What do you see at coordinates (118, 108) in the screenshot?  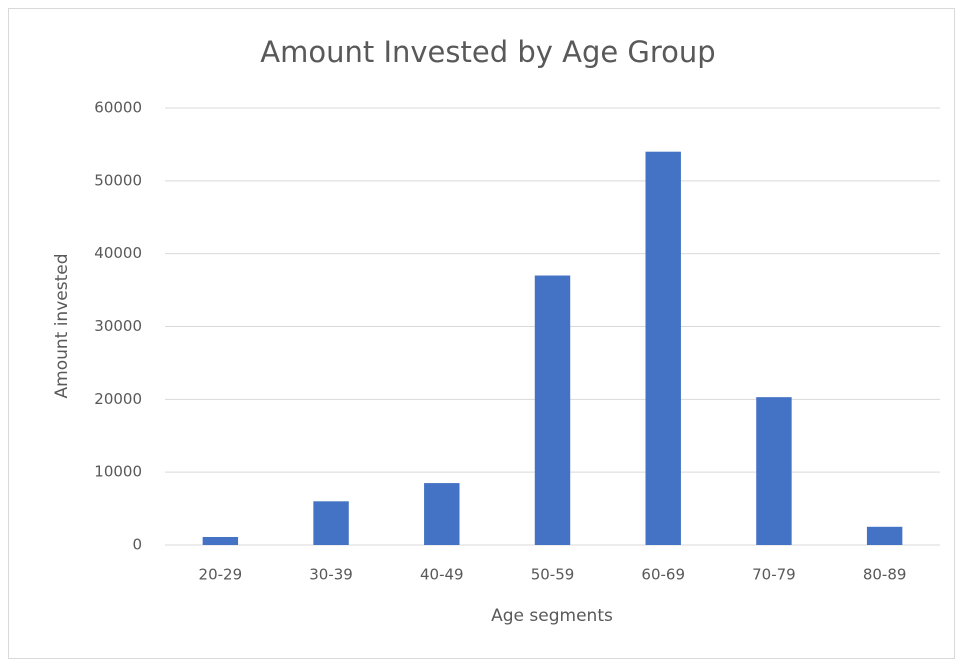 I see `y-tick-label: 60000` at bounding box center [118, 108].